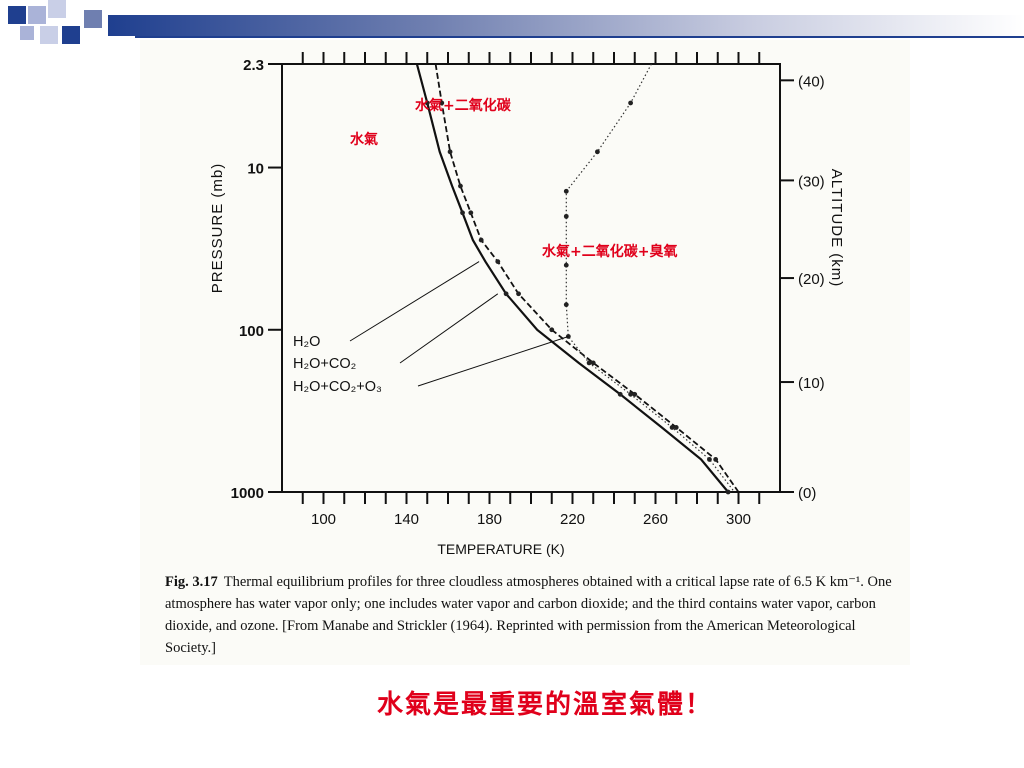  Describe the element at coordinates (811, 181) in the screenshot. I see `altitude-tick-label: (30)` at that location.